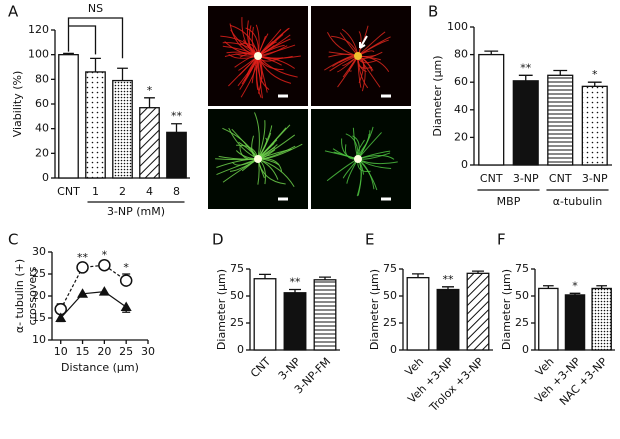 The width and height of the screenshot is (620, 439). What do you see at coordinates (369, 240) in the screenshot?
I see `panel-label: E` at bounding box center [369, 240].